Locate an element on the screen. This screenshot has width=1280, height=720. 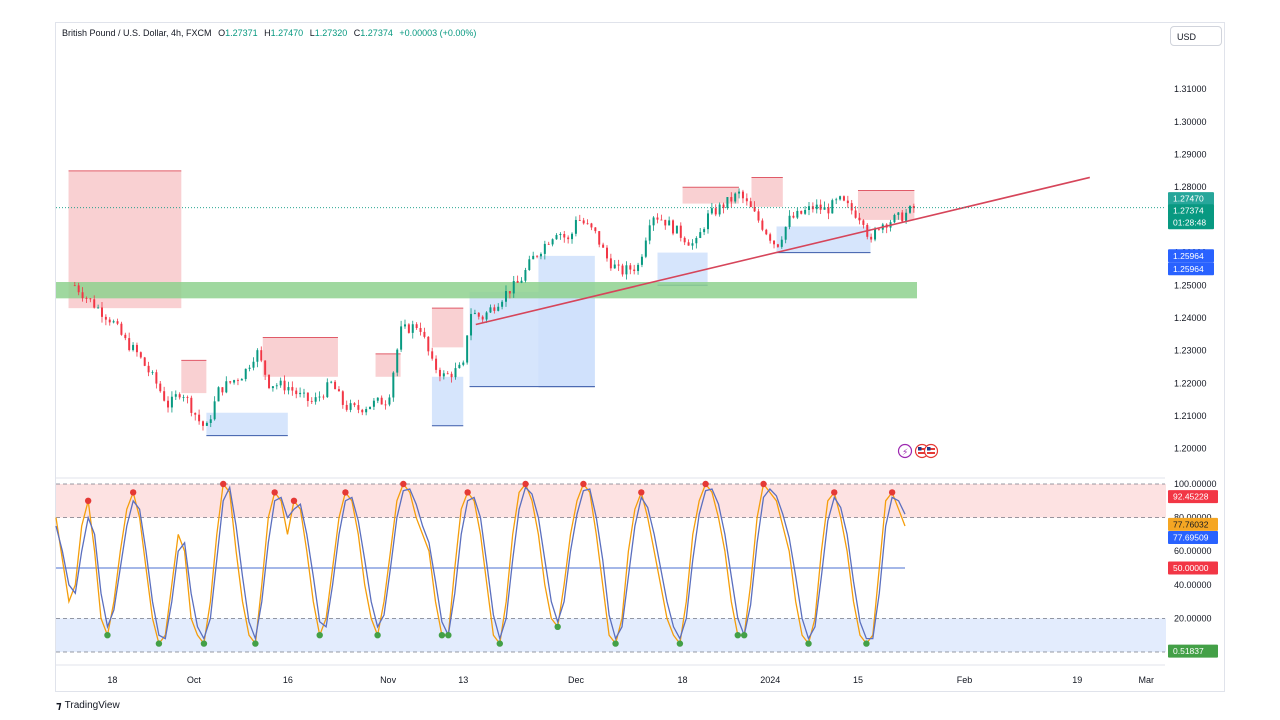
close-value: 1.27374 is located at coordinates (376, 33).